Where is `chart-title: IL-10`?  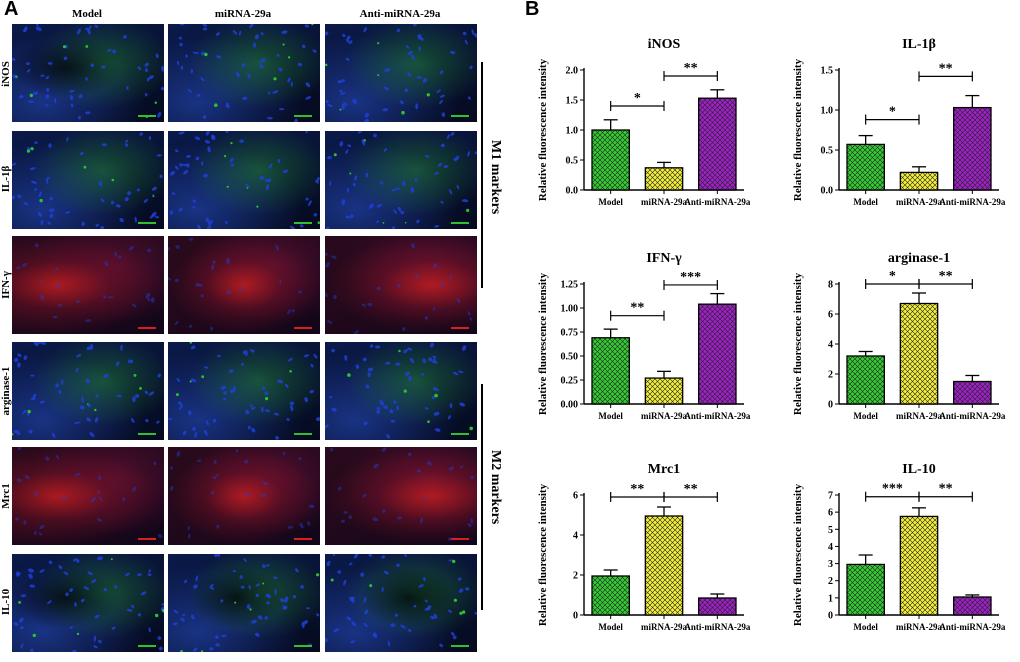
chart-title: IL-10 is located at coordinates (918, 469).